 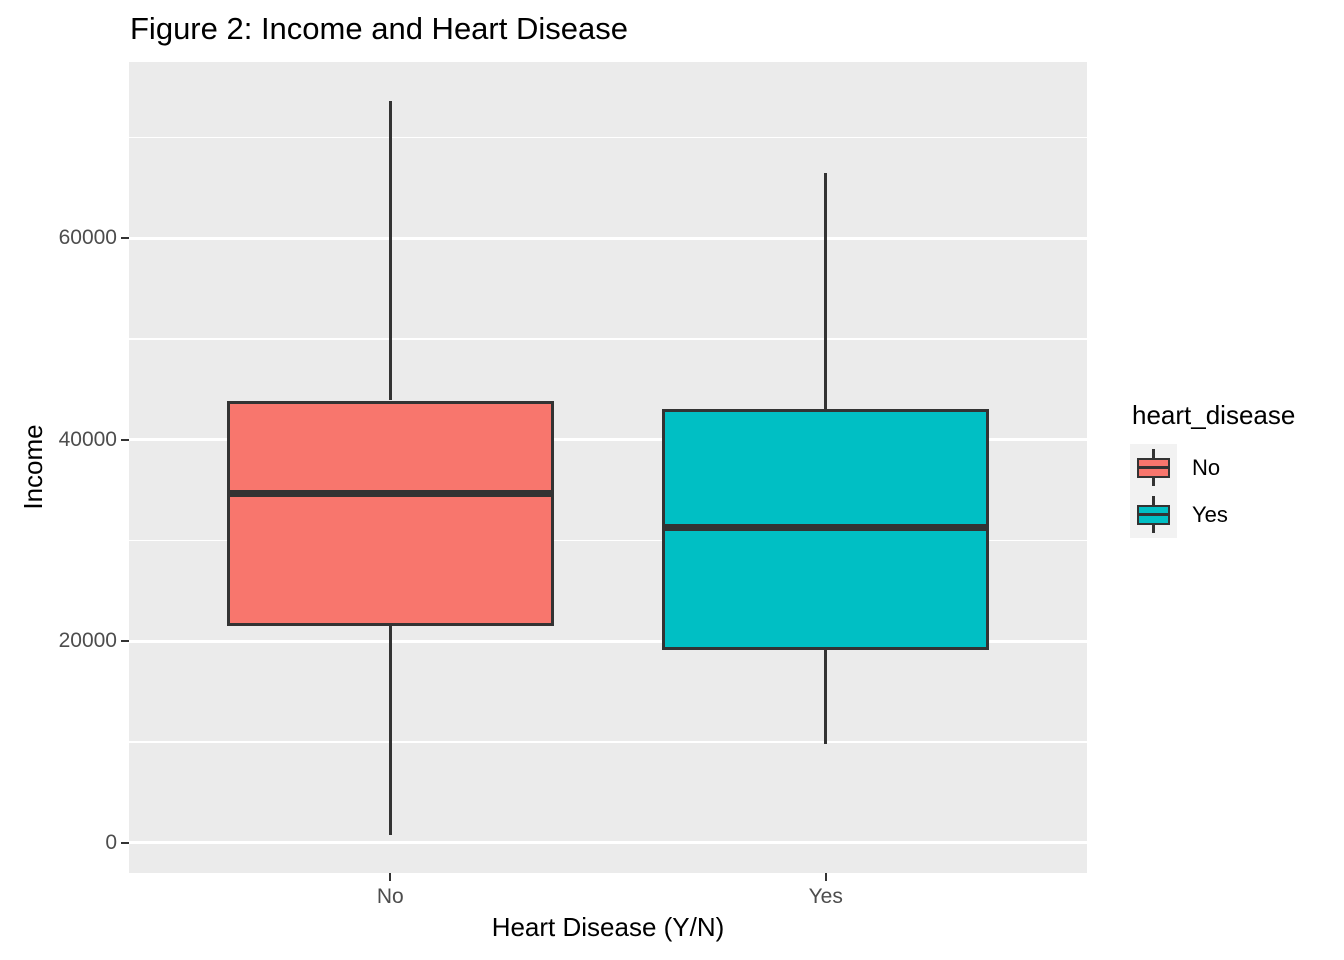 I want to click on legend-entry-no: No, so click(x=1212, y=467).